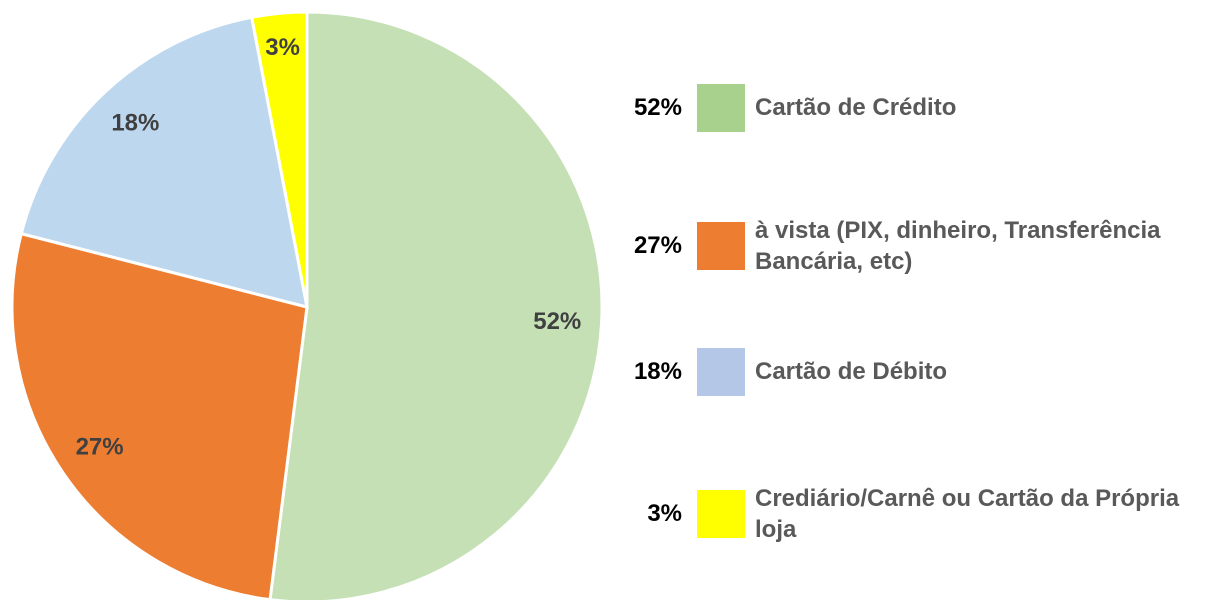 This screenshot has width=1213, height=600. I want to click on legend-label: Cartão de Crédito, so click(856, 108).